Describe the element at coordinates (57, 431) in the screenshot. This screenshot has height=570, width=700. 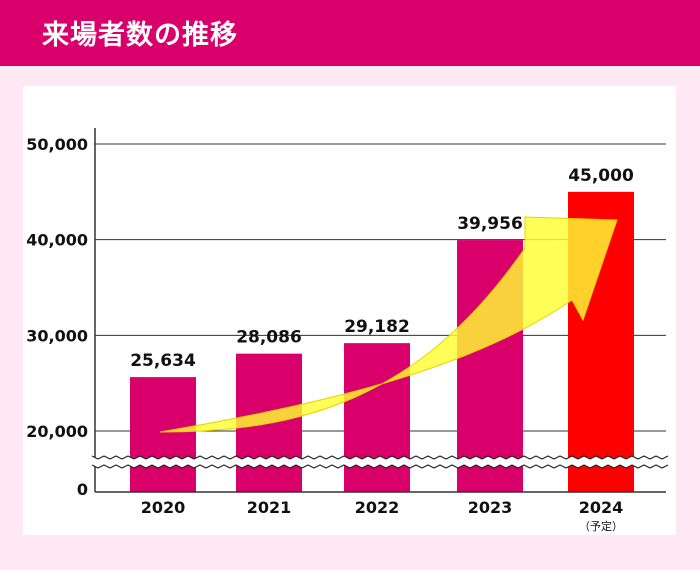
I see `y-tick-label: 20,000` at that location.